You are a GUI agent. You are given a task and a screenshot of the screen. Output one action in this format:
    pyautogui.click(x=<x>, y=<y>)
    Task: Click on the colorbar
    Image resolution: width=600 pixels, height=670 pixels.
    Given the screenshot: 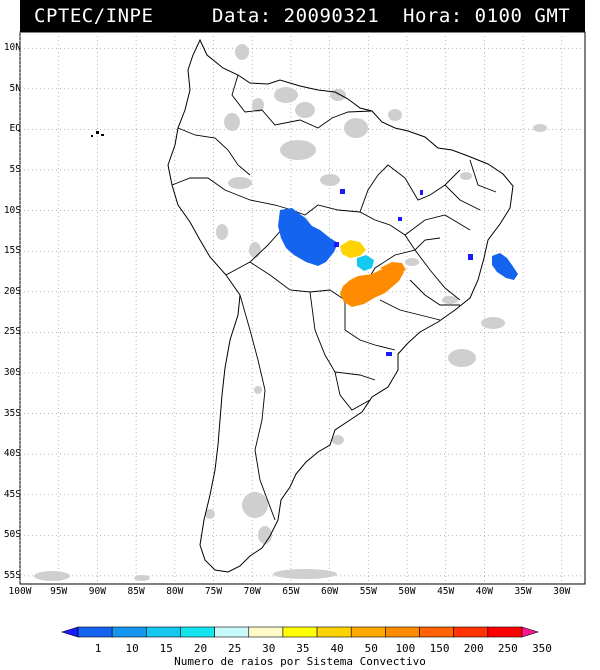 What is the action you would take?
    pyautogui.click(x=300, y=632)
    